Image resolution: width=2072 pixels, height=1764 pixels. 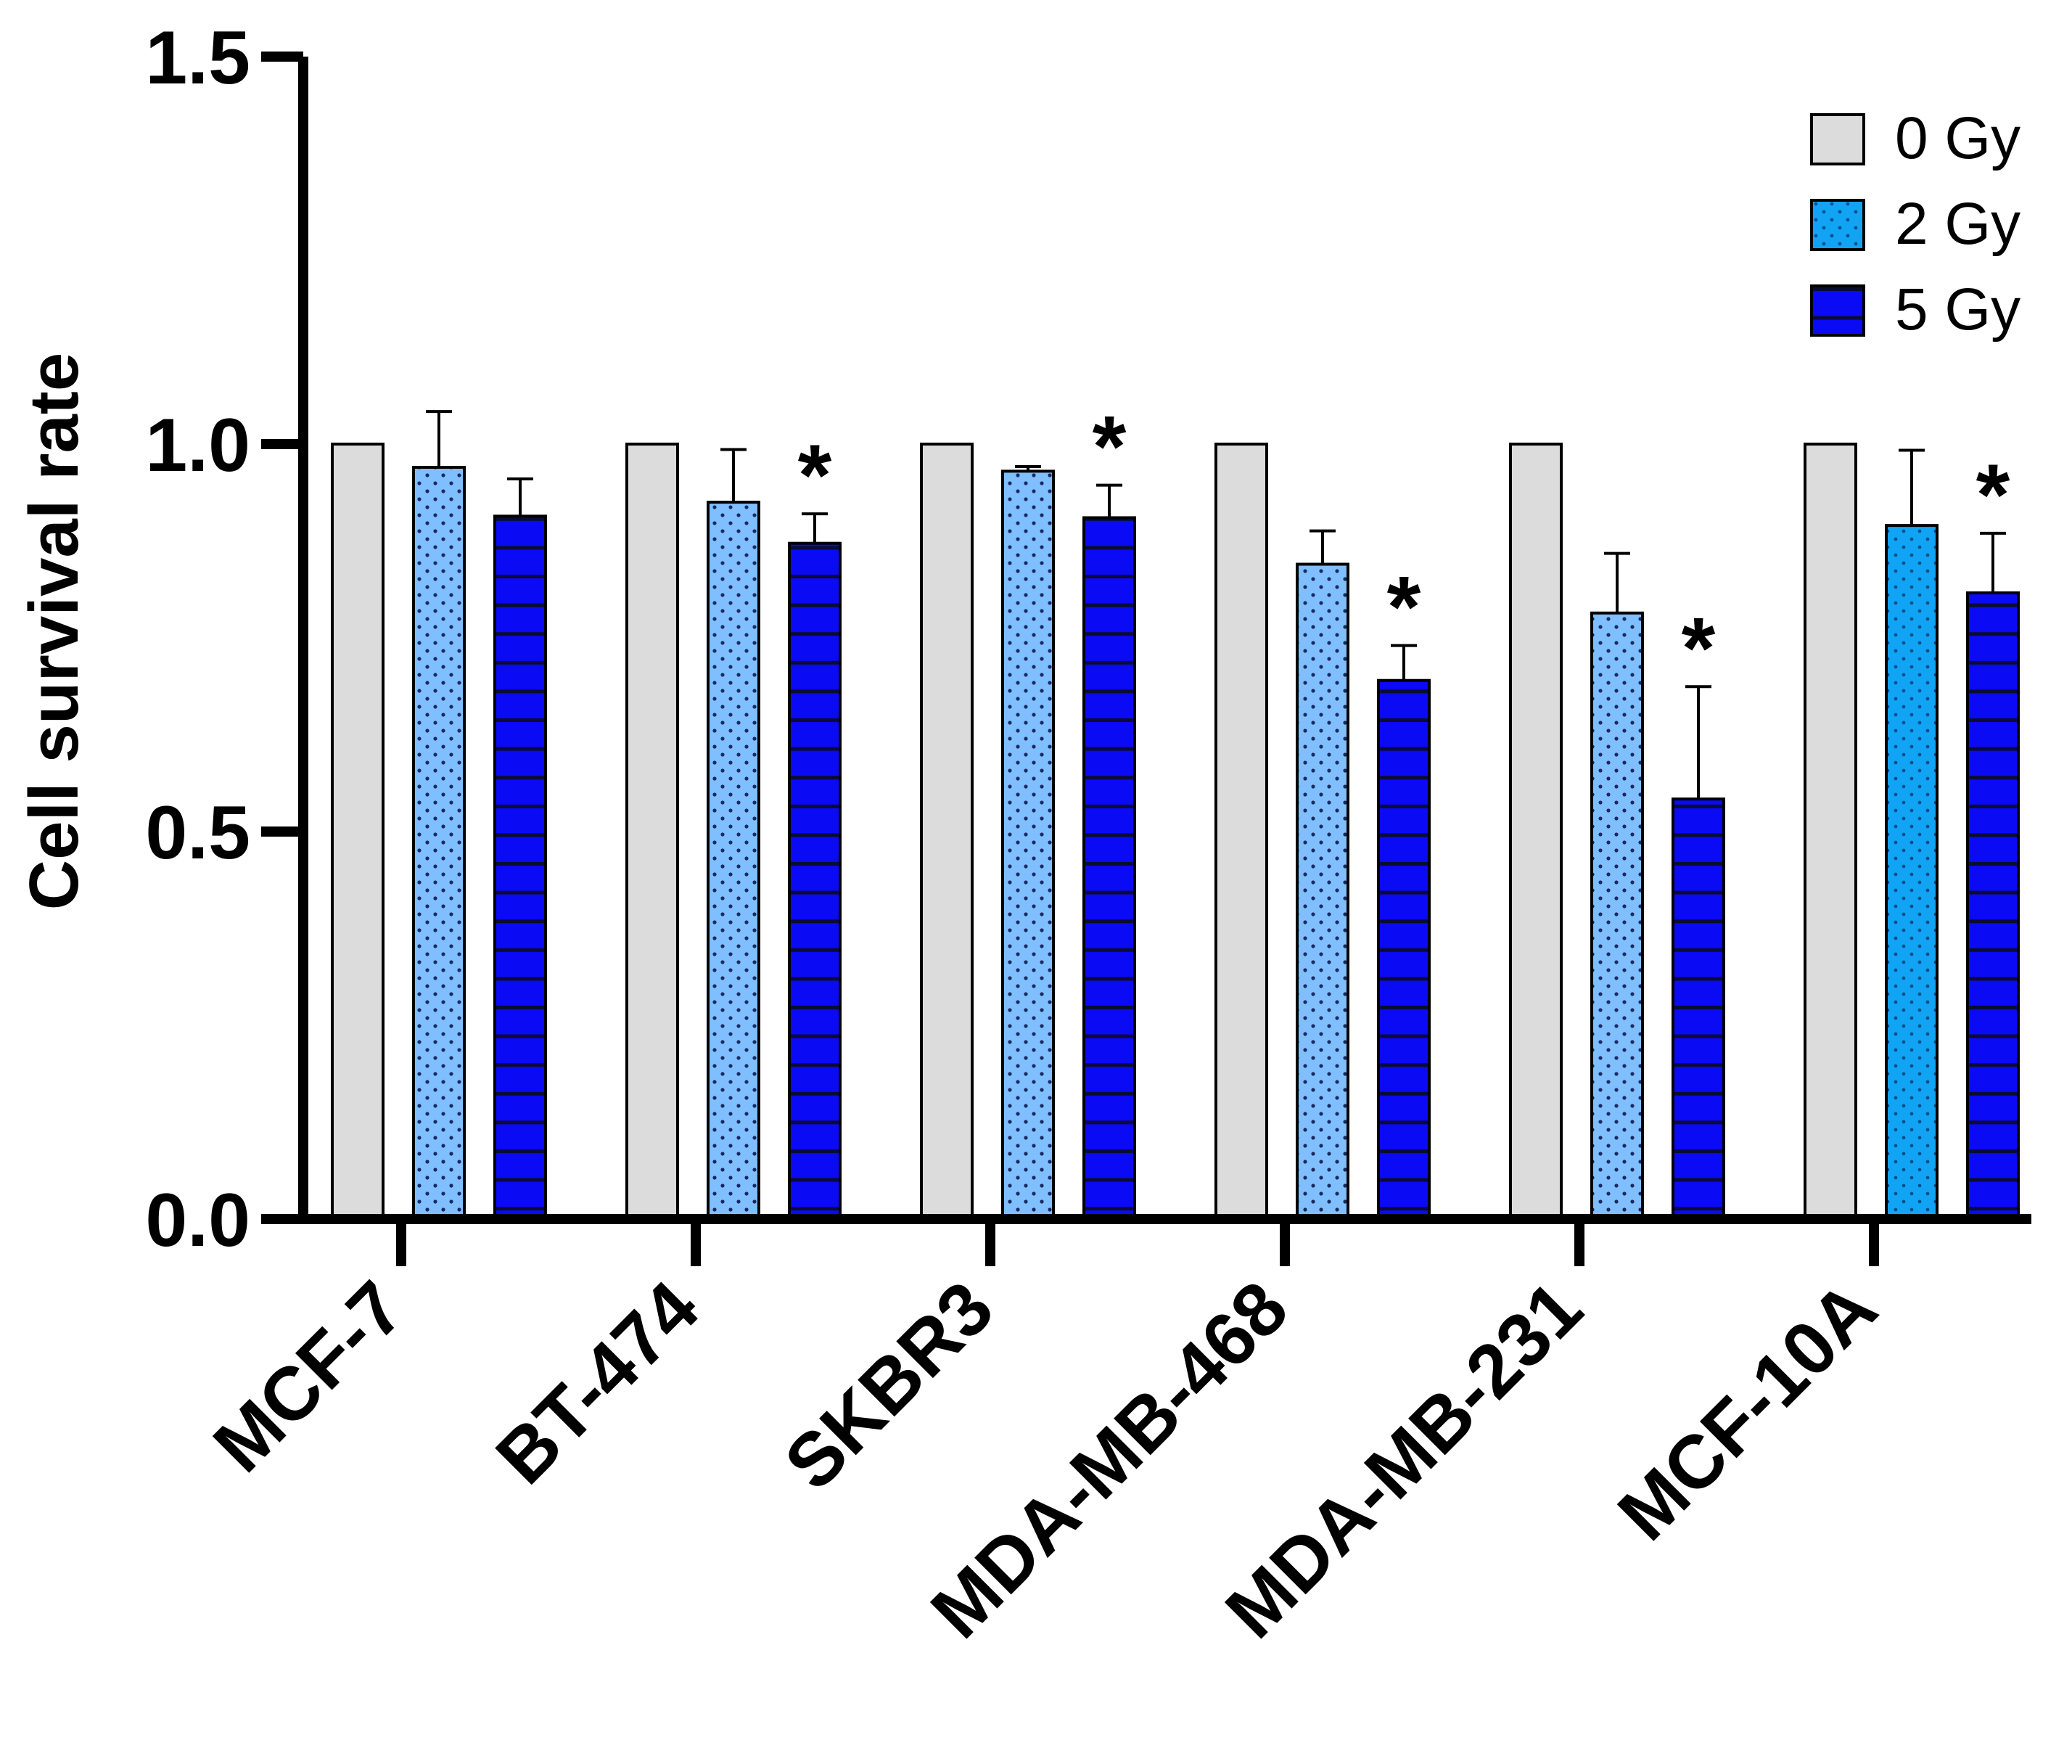 I want to click on legend-swatch-0gy, so click(x=1837, y=139).